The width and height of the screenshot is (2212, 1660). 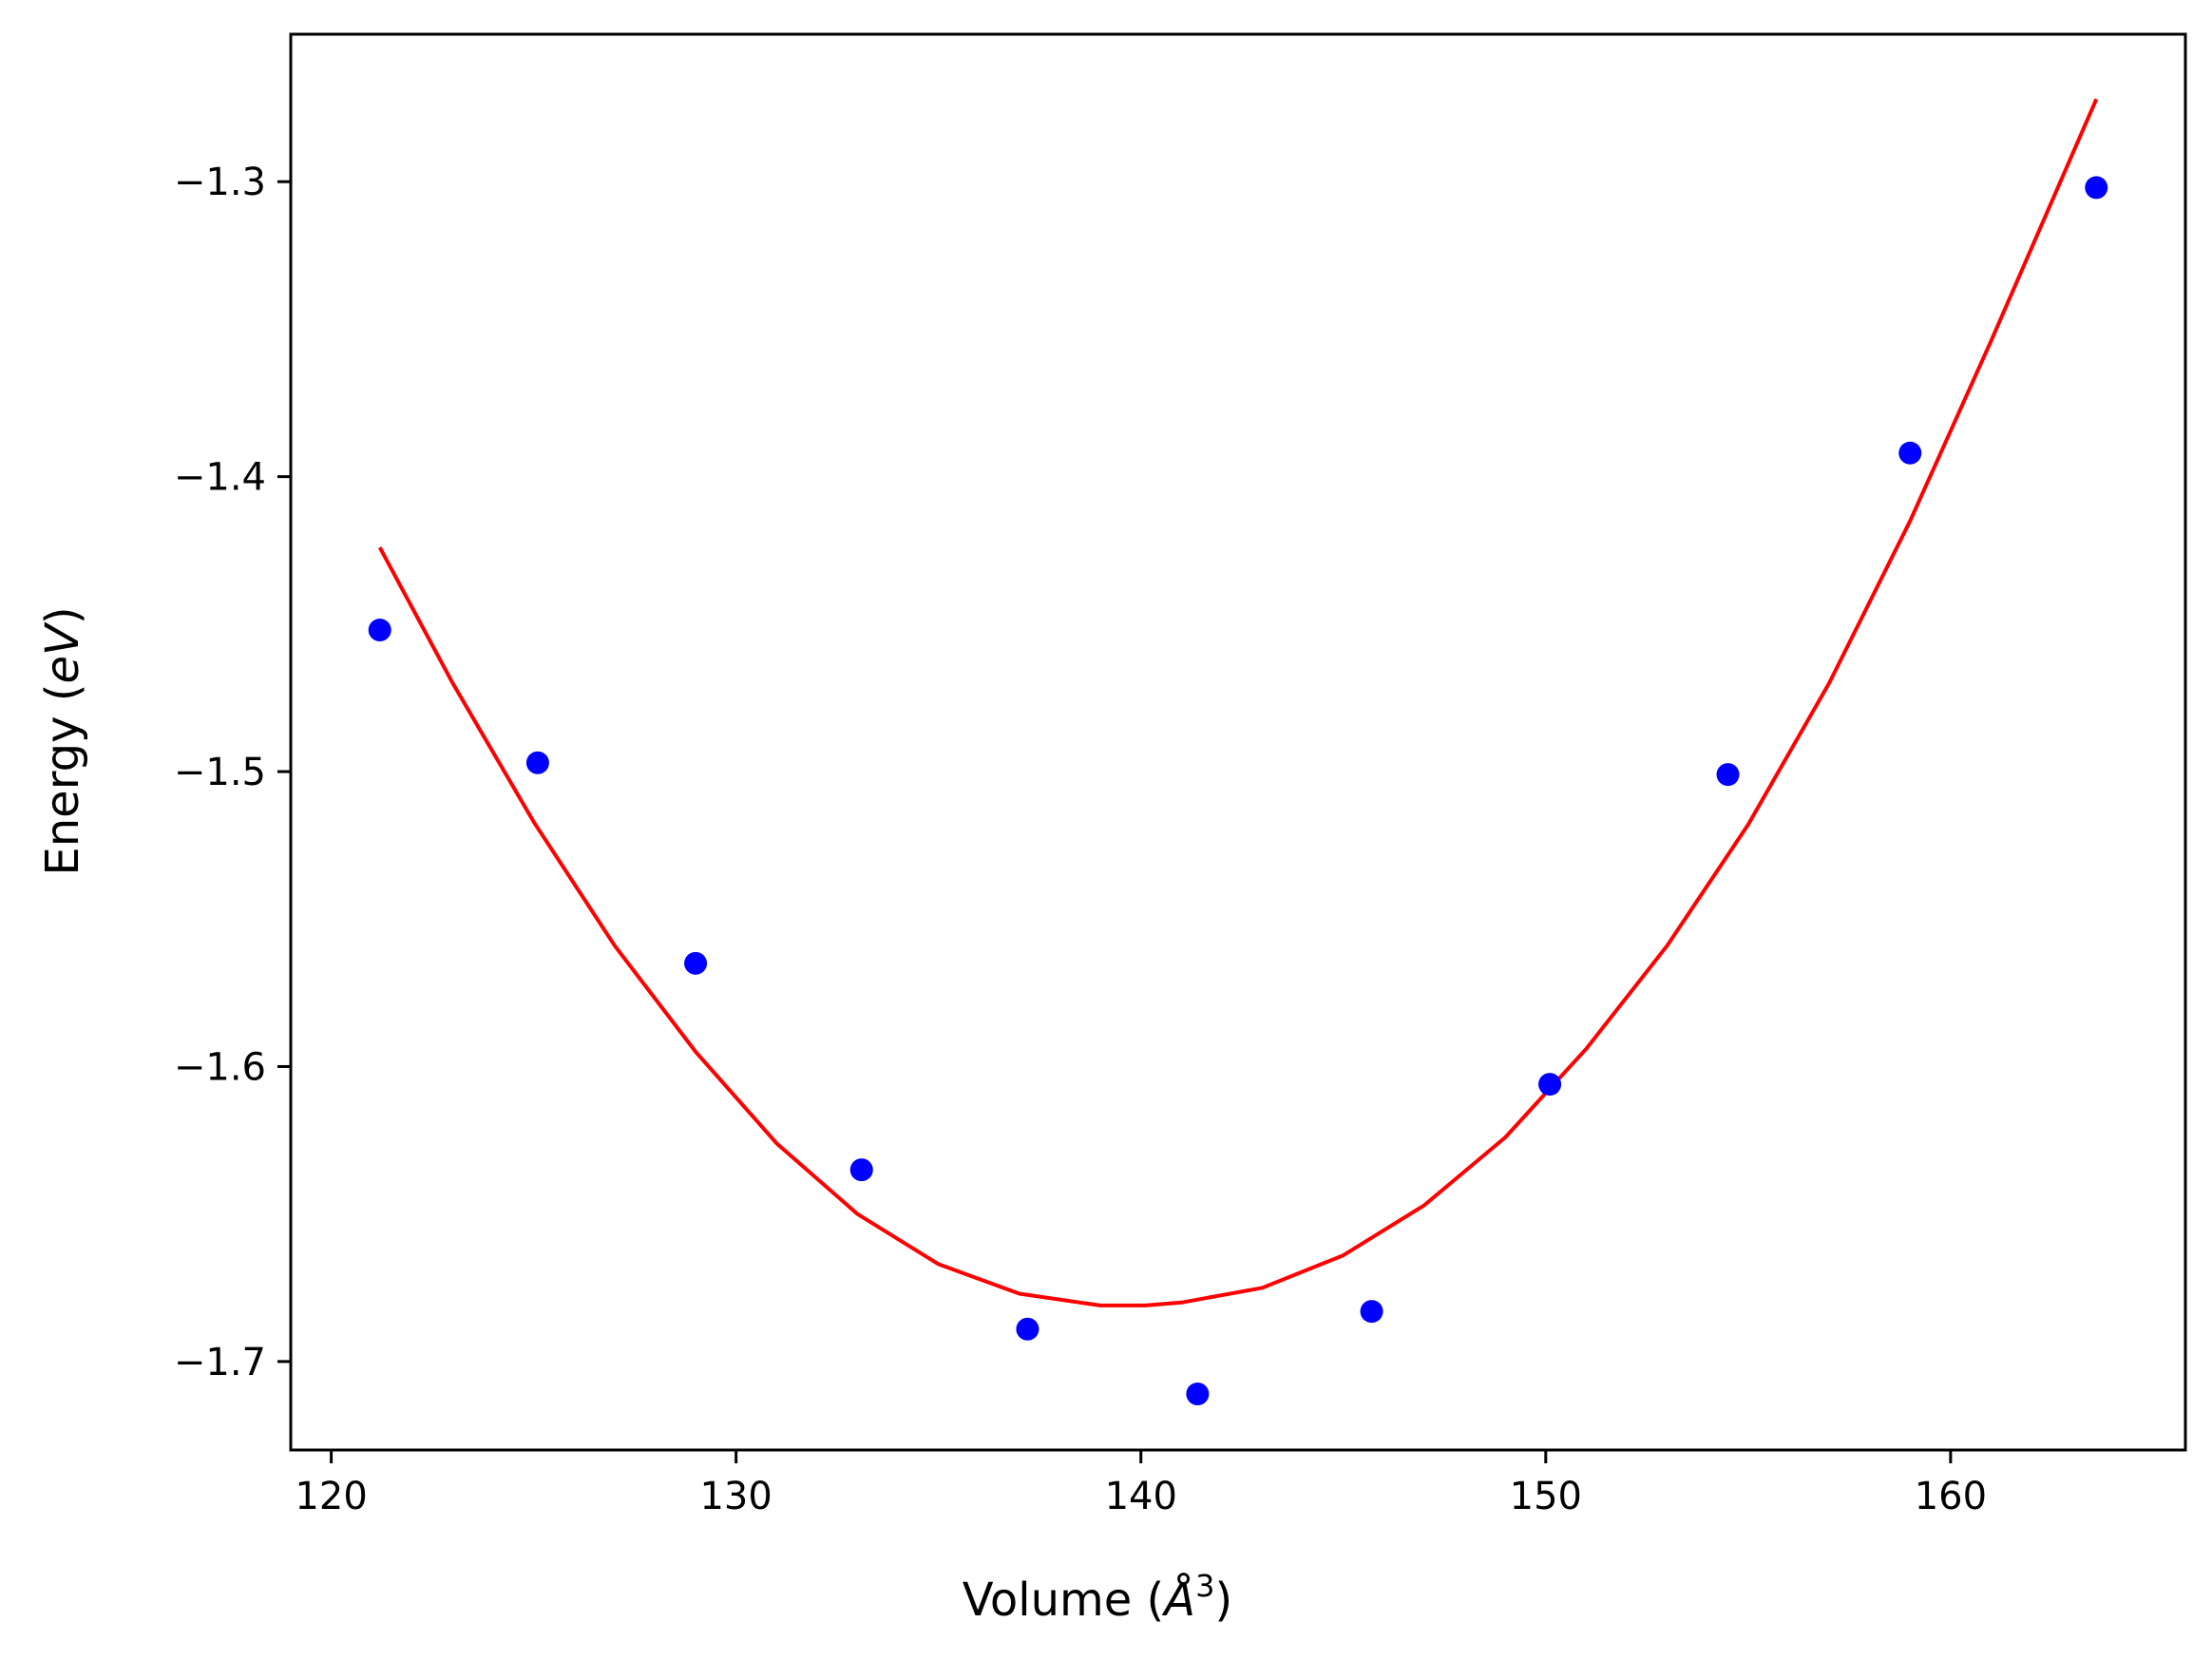 I want to click on x-axis-ticks: 120 130 140 150 160, so click(x=1141, y=1484).